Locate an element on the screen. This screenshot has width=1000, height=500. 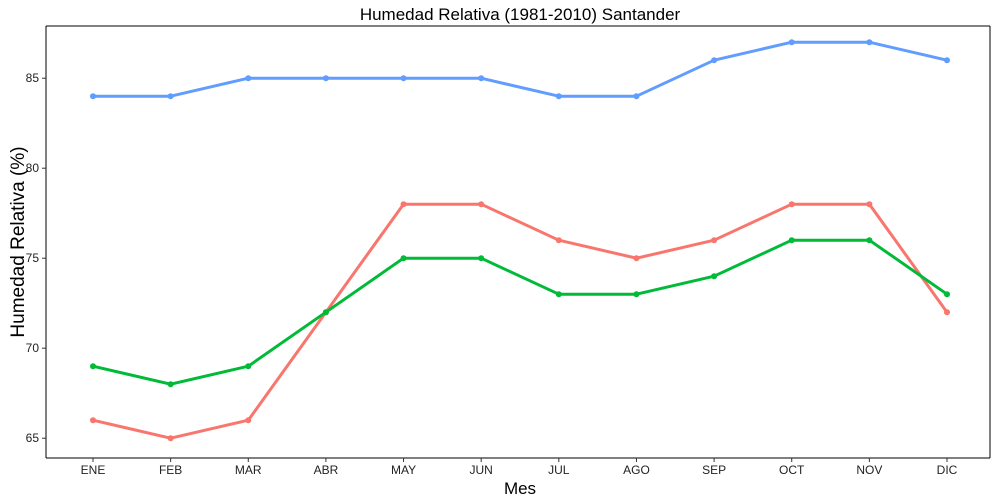
y-tick-label: 75 is located at coordinates (33, 258).